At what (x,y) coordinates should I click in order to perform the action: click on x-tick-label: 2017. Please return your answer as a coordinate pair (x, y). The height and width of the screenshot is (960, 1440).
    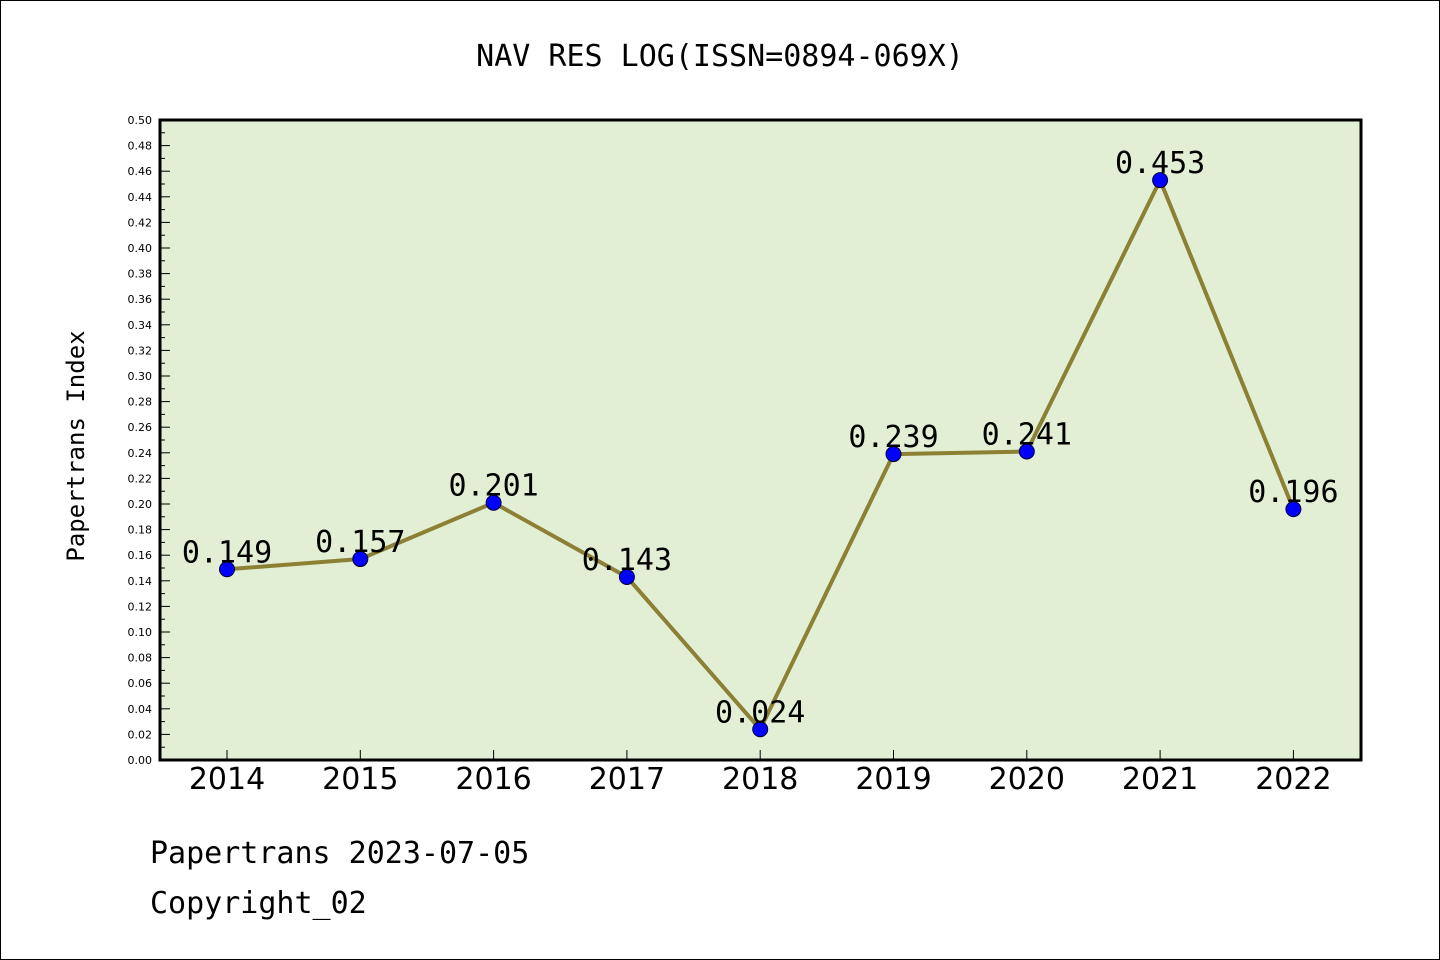
    Looking at the image, I should click on (627, 779).